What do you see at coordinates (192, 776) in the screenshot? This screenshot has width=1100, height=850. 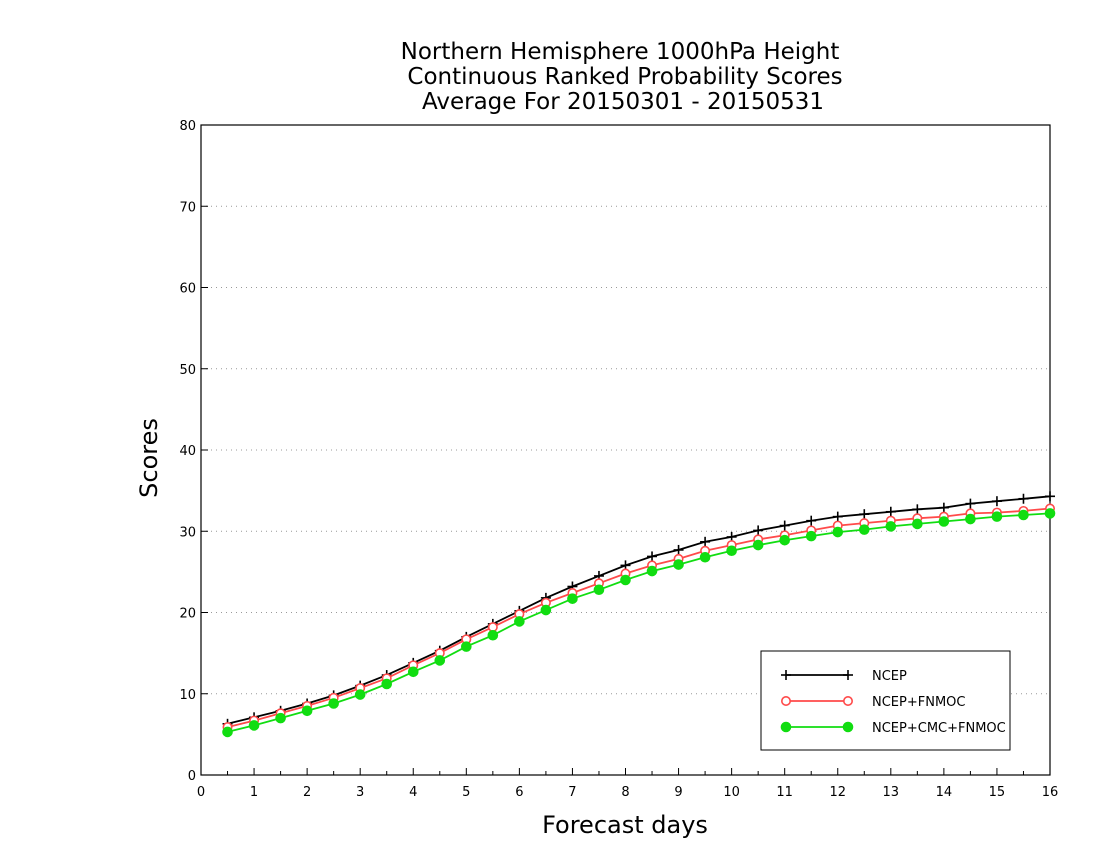 I see `y-tick-label: 0` at bounding box center [192, 776].